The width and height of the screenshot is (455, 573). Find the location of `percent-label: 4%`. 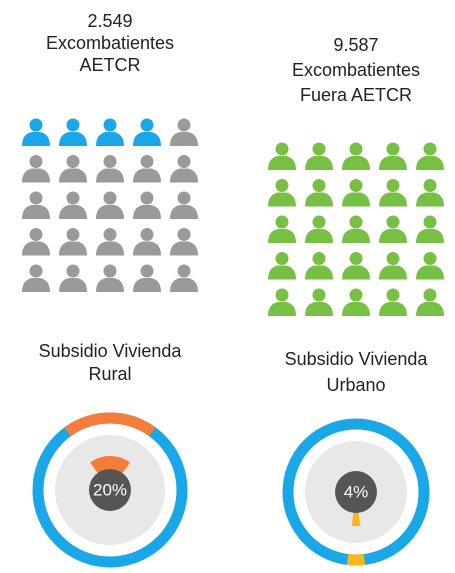

percent-label: 4% is located at coordinates (356, 491).